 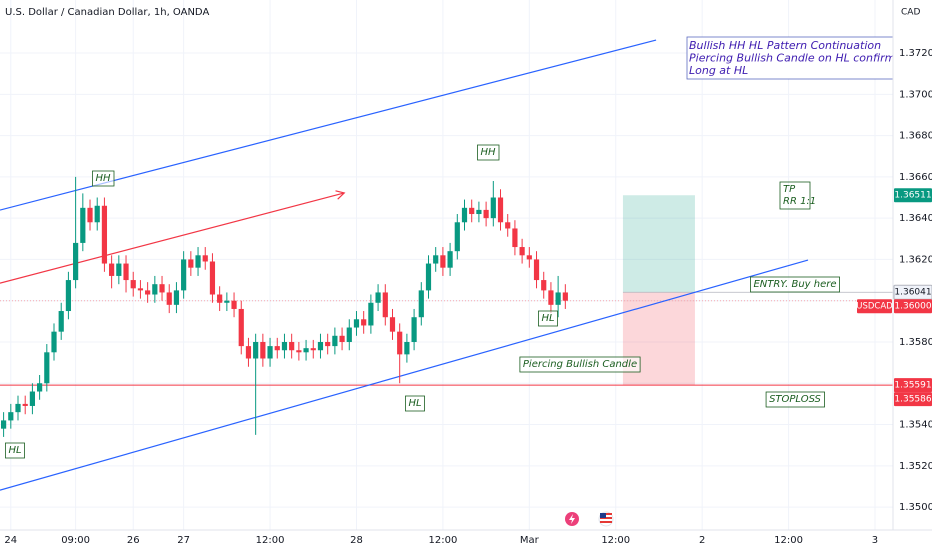 What do you see at coordinates (915, 177) in the screenshot?
I see `y-tick-label: 1.36600` at bounding box center [915, 177].